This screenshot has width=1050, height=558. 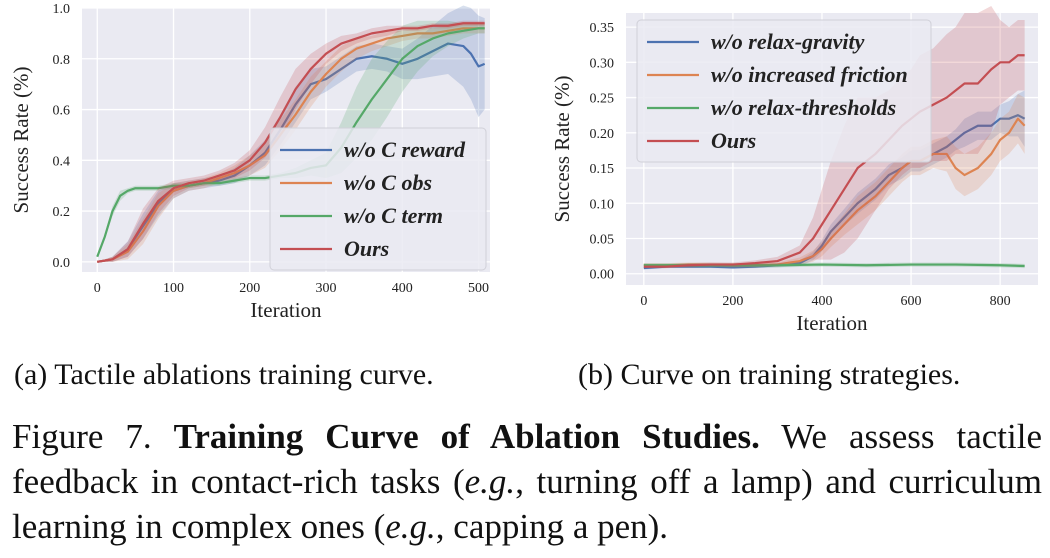 What do you see at coordinates (62, 60) in the screenshot?
I see `y-tick-label: 0.8` at bounding box center [62, 60].